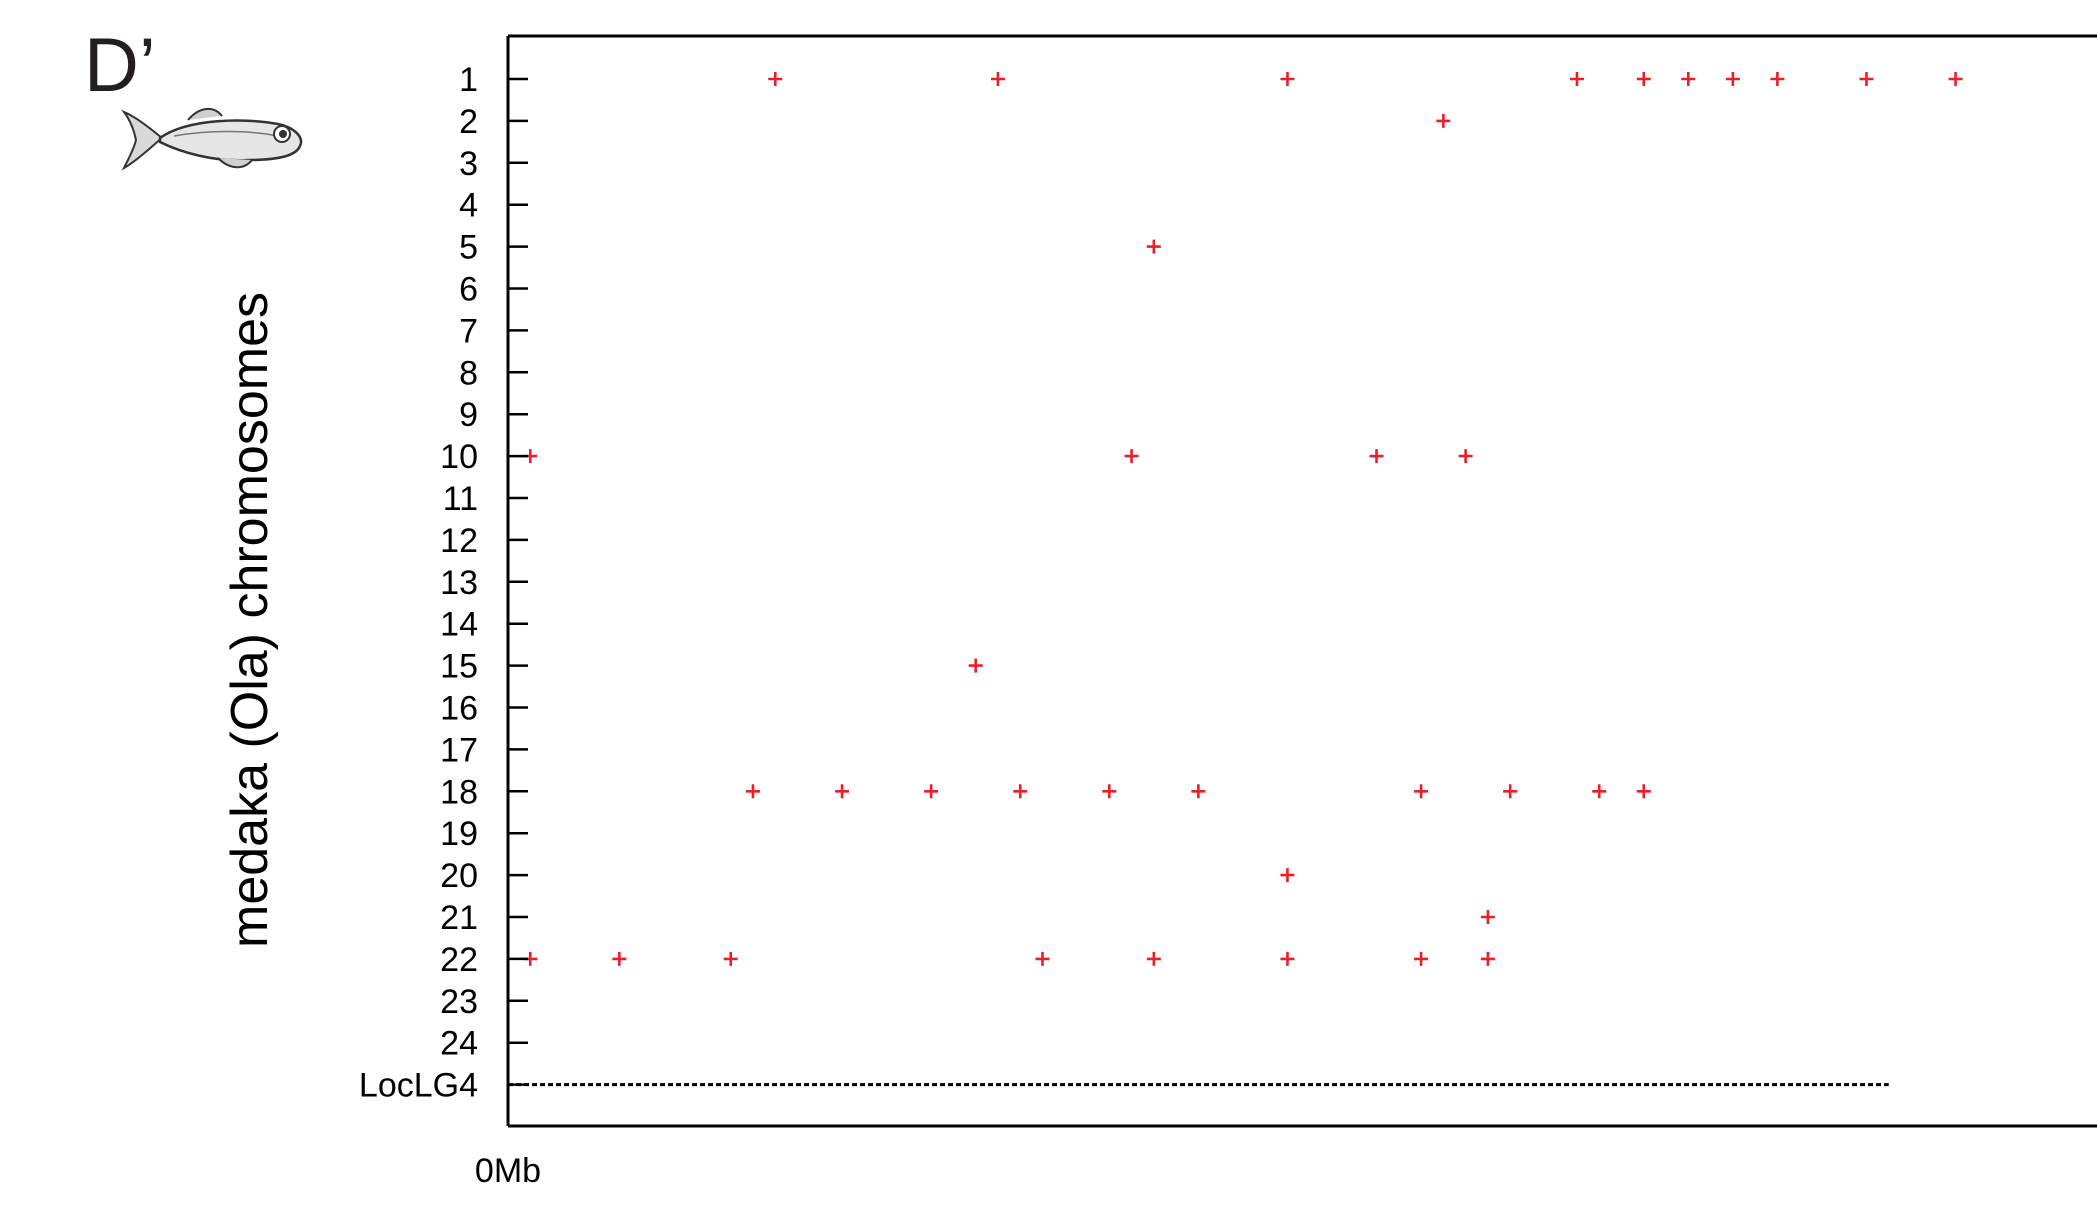  I want to click on y-tick-label: 2, so click(468, 122).